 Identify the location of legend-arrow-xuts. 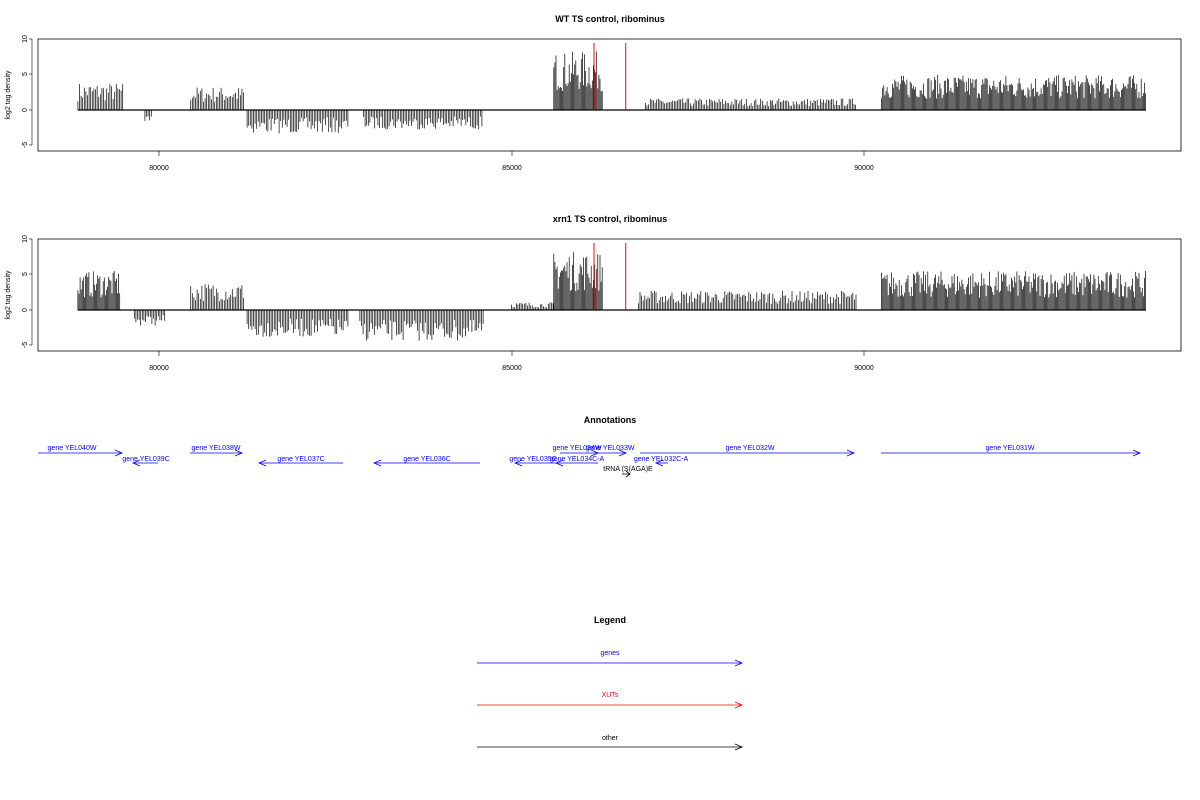
(610, 705).